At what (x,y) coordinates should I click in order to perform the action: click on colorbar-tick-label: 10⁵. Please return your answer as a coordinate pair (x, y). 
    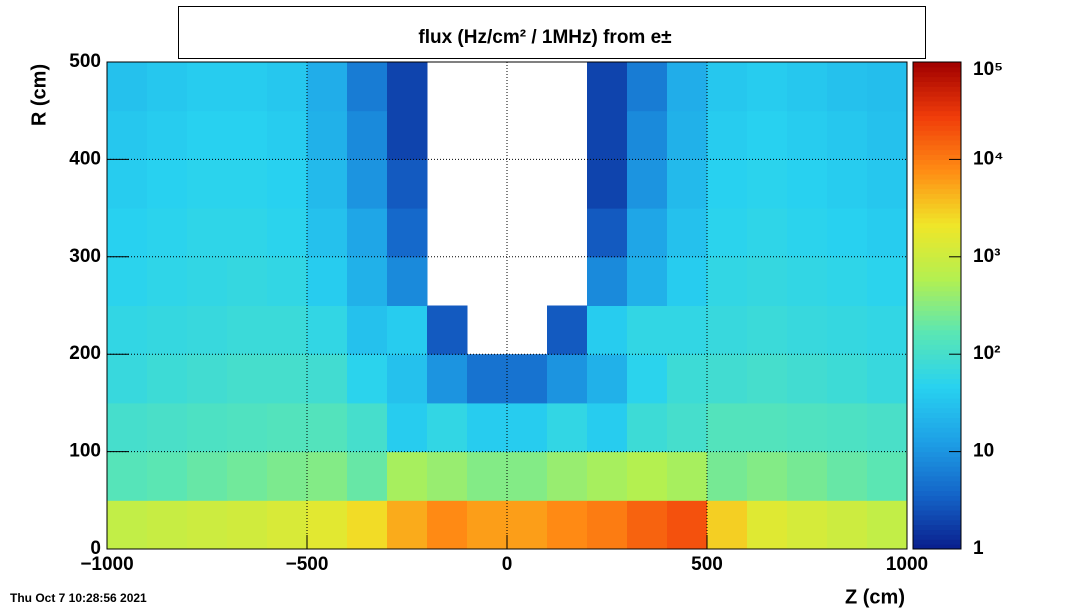
    Looking at the image, I should click on (988, 69).